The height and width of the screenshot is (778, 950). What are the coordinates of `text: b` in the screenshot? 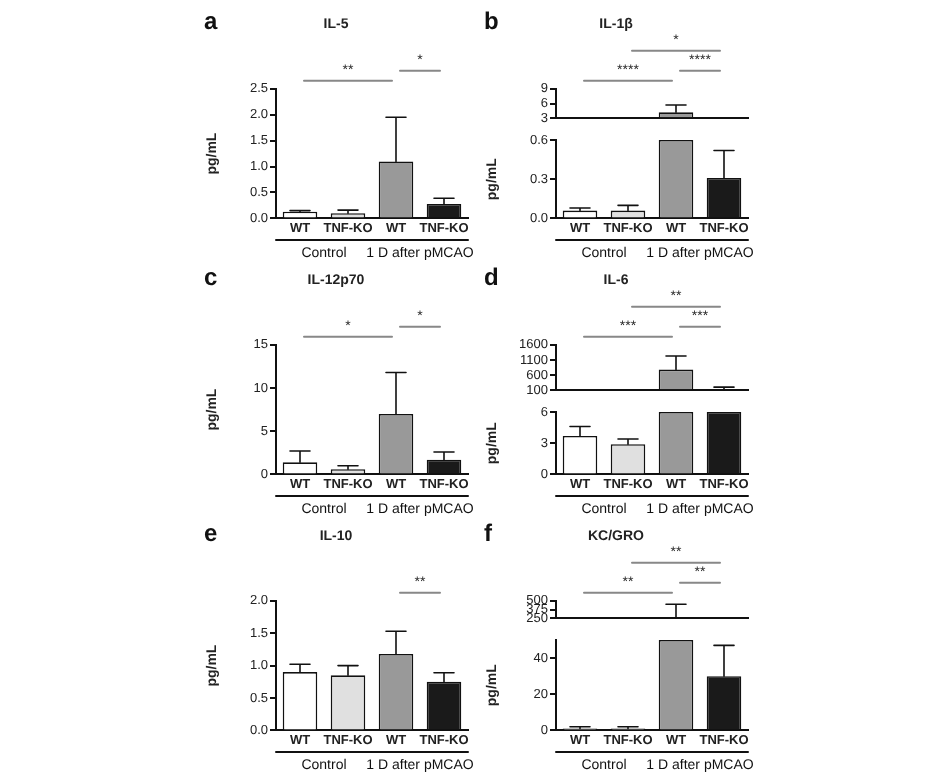 It's located at (491, 20).